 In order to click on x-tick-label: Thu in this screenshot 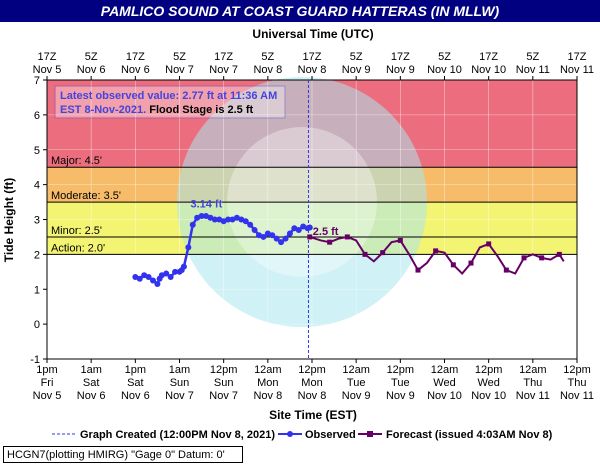, I will do `click(532, 383)`.